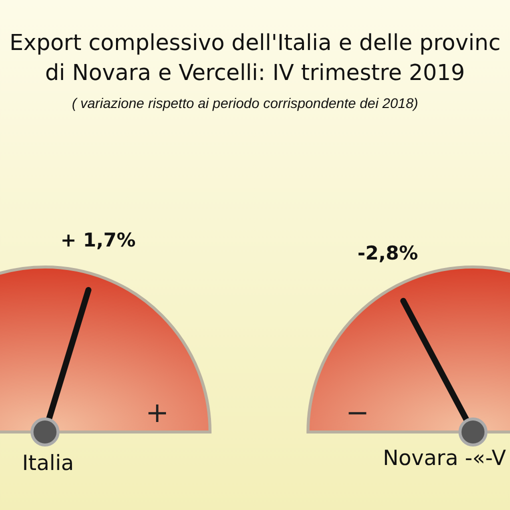 Image resolution: width=510 pixels, height=510 pixels. What do you see at coordinates (245, 103) in the screenshot?
I see `text: ( variazione rispetto ai periodo corrispondente dei 2018)` at bounding box center [245, 103].